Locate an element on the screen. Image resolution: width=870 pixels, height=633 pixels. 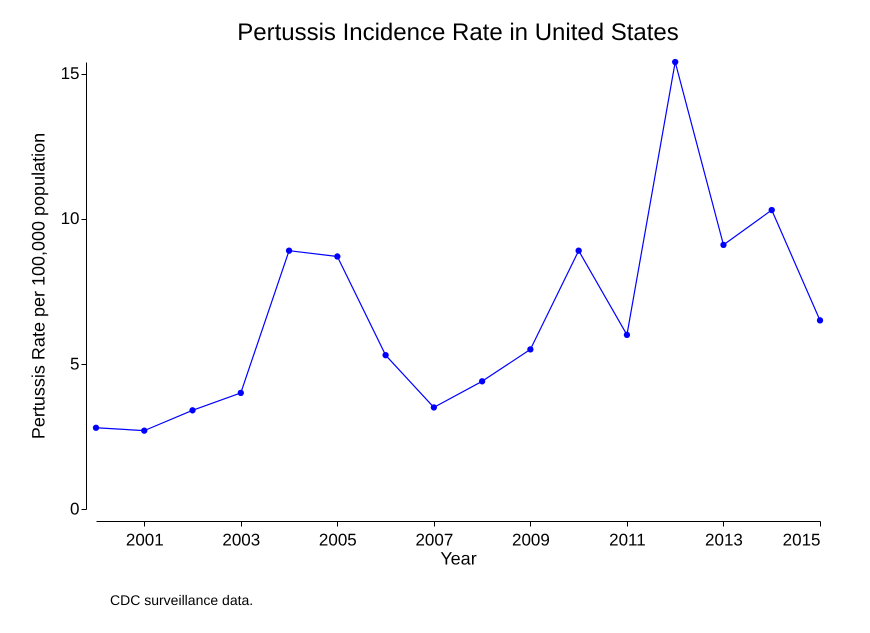
x-tick-label: 2003 is located at coordinates (241, 540).